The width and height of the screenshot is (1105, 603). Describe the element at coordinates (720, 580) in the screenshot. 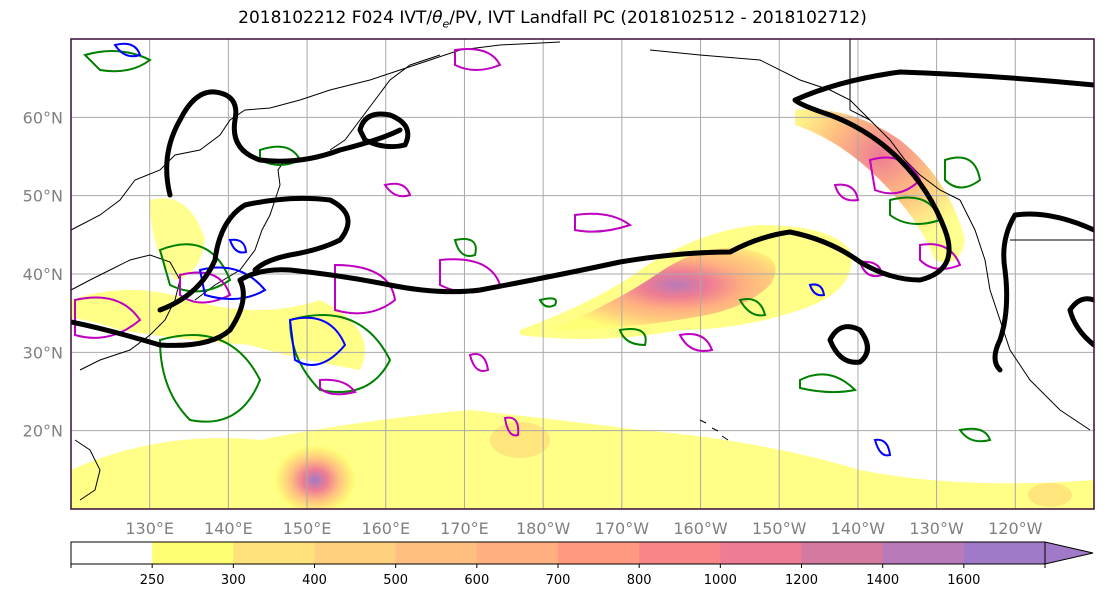

I see `colorbar-level-label: 1000` at that location.